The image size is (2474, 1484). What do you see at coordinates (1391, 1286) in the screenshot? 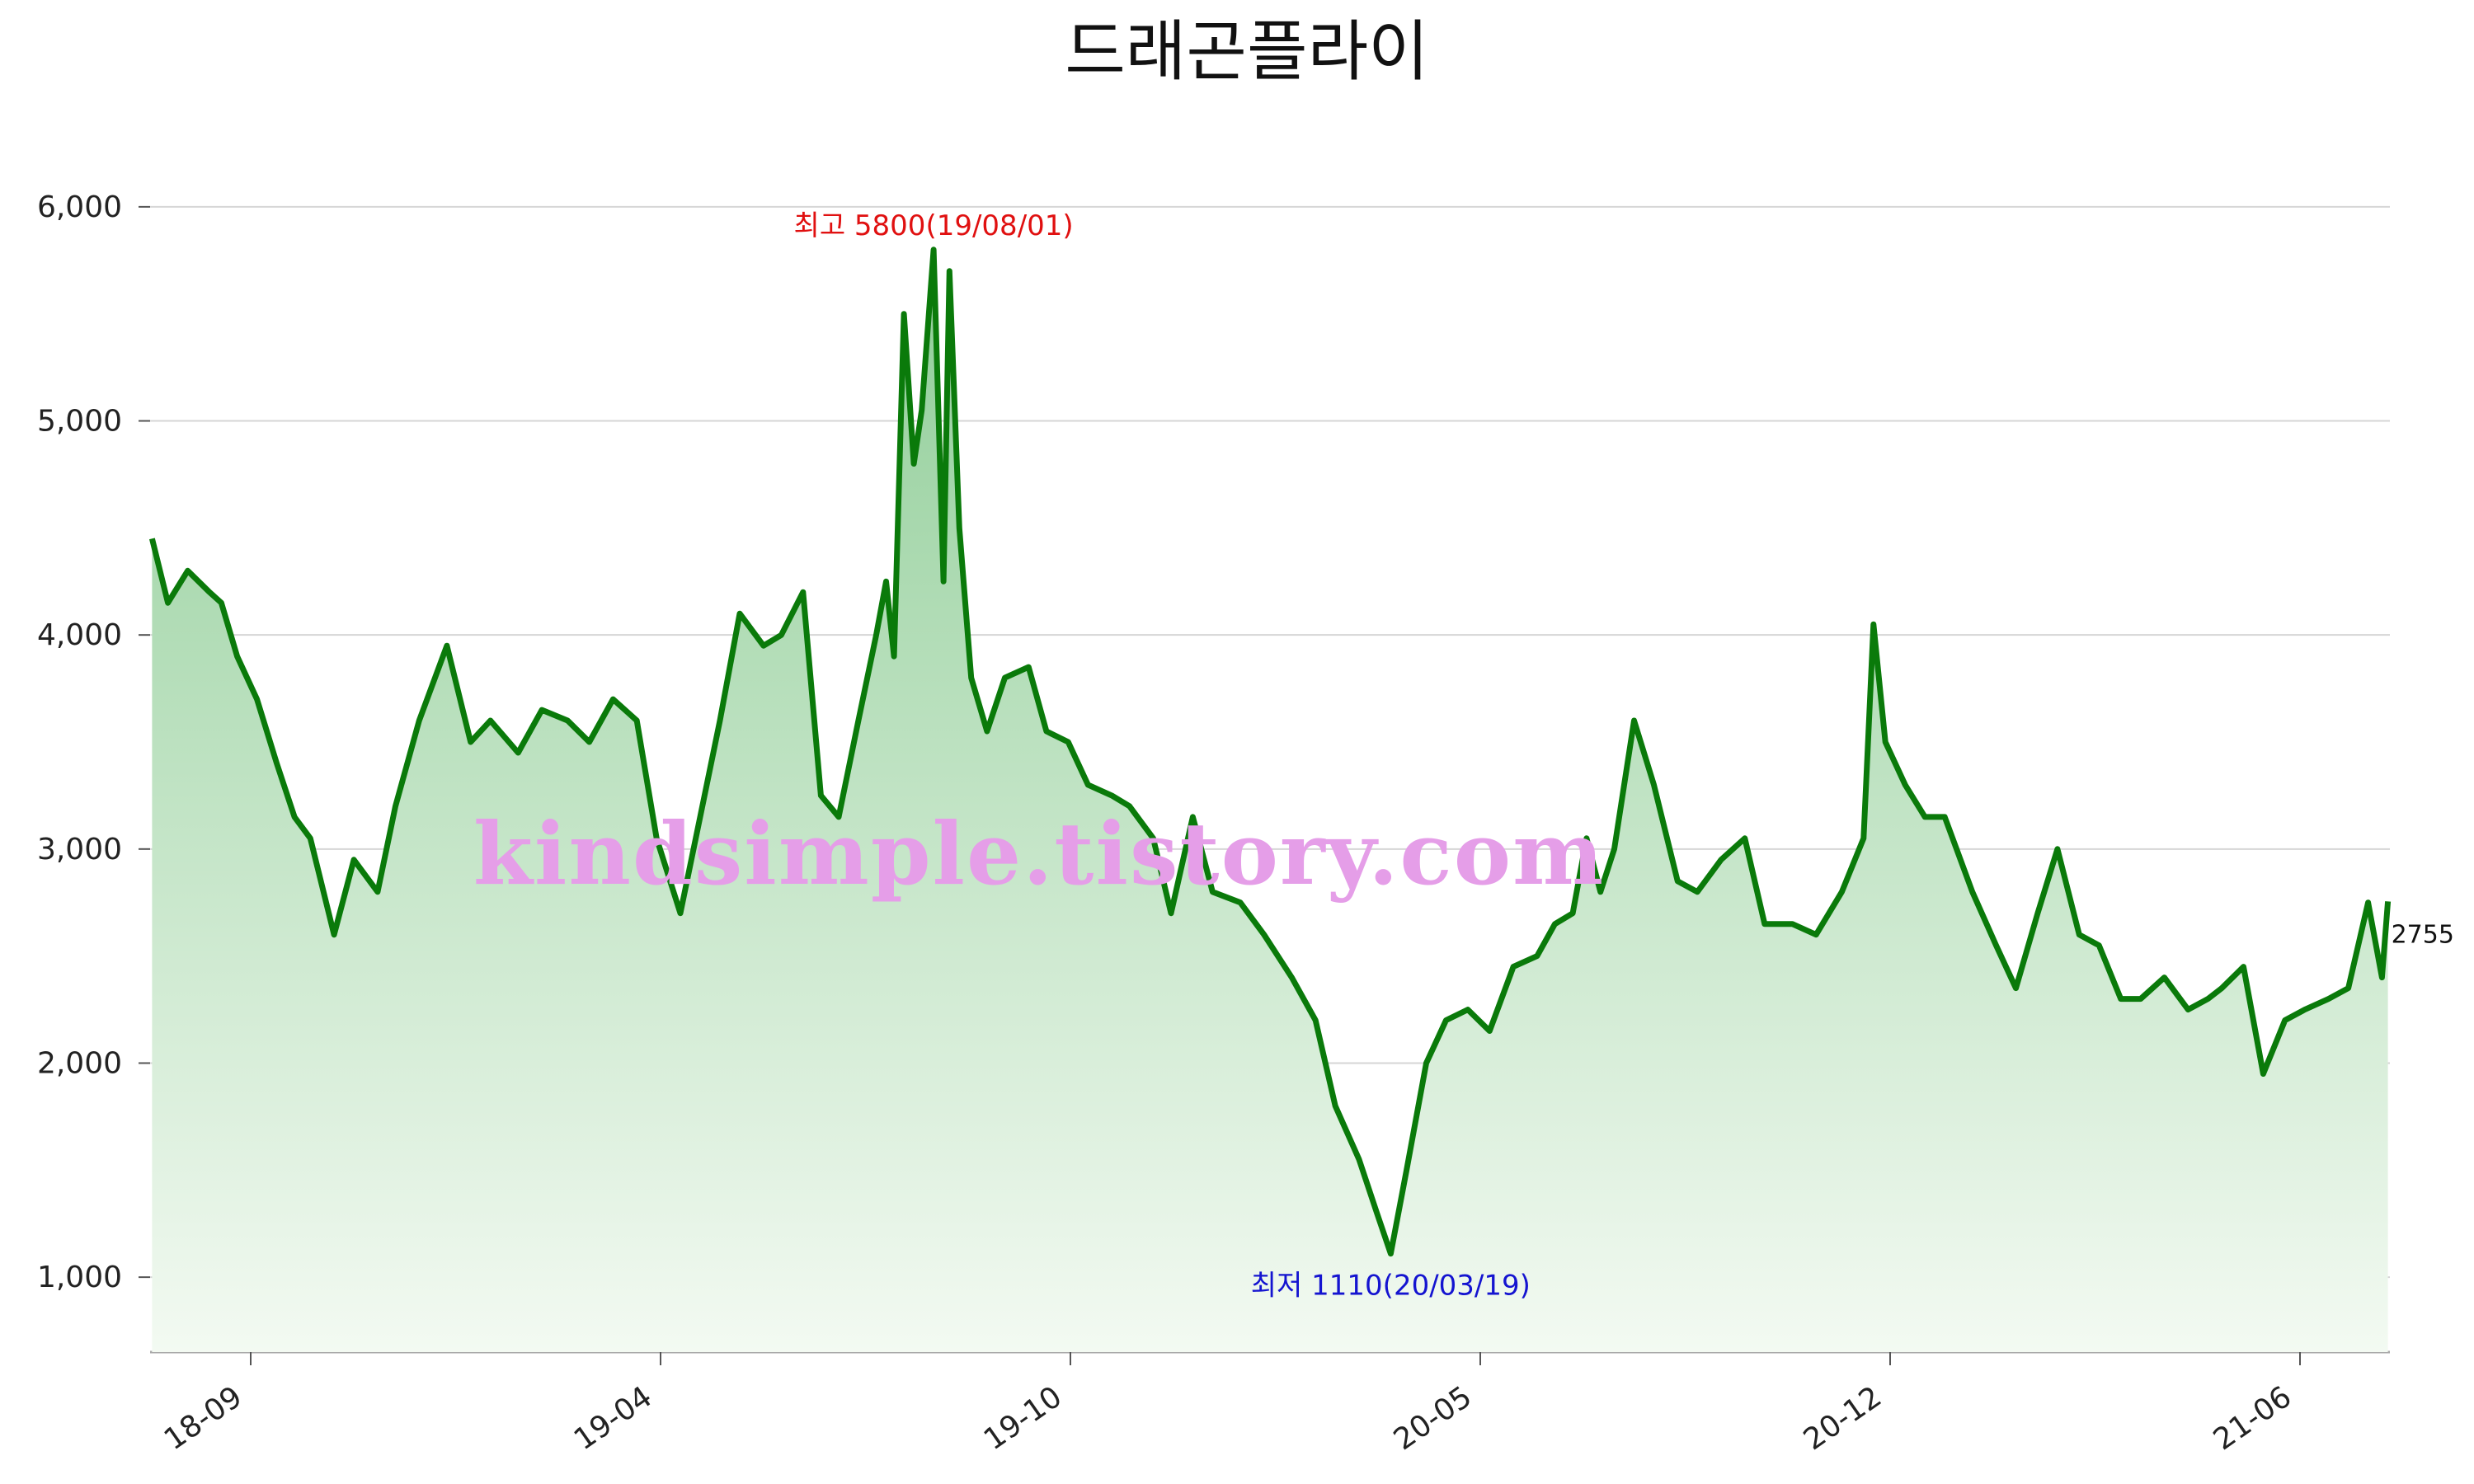
I see `low-annotation: 최저 1110(20/03/19)` at bounding box center [1391, 1286].